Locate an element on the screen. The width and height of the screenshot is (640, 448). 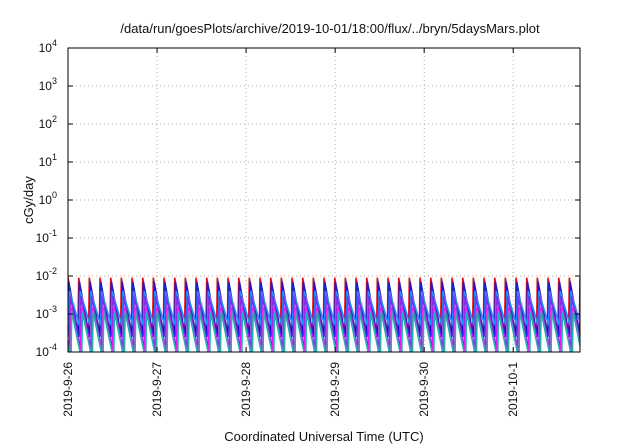
x-axis-label: Coordinated Universal Time (UTC) is located at coordinates (323, 436).